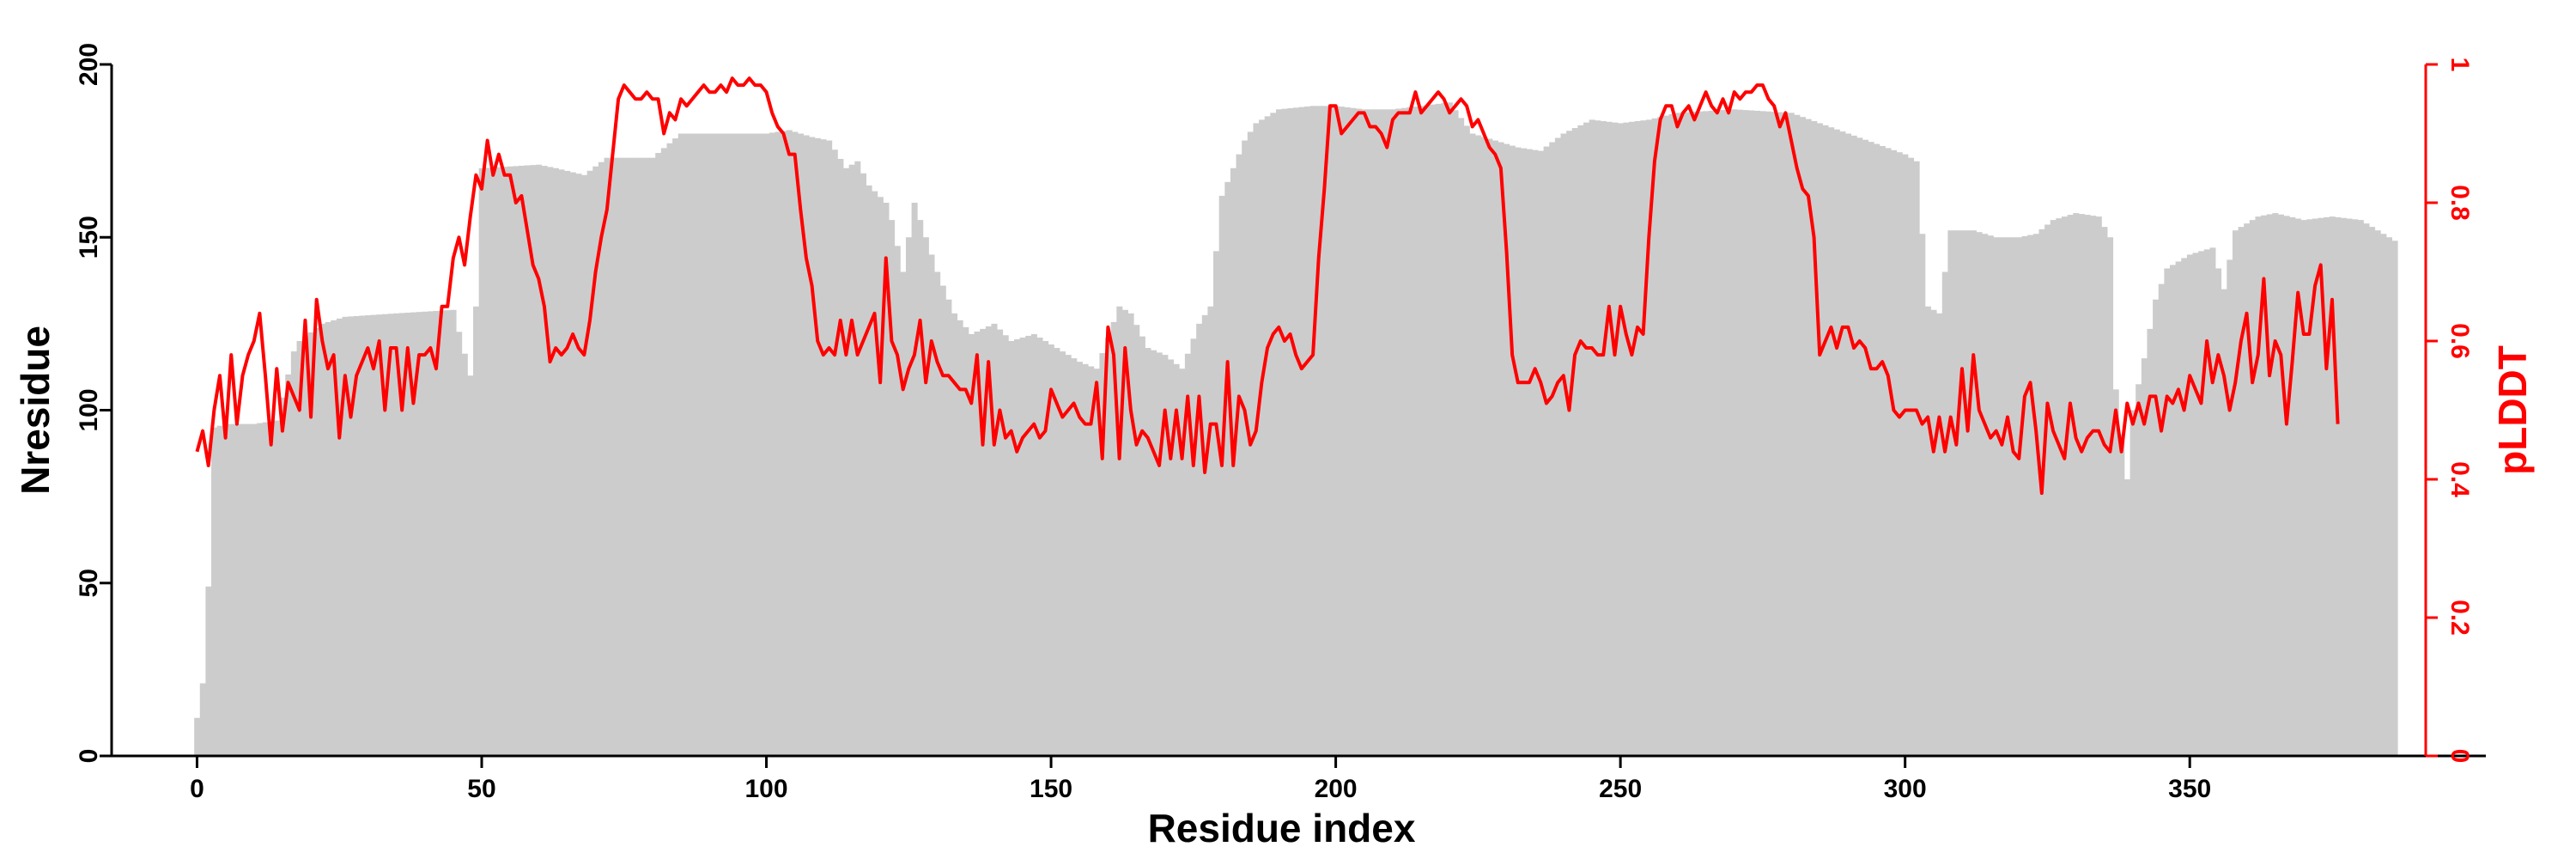 Image resolution: width=2576 pixels, height=859 pixels. Describe the element at coordinates (2459, 65) in the screenshot. I see `y-right-tick-label: 1` at that location.